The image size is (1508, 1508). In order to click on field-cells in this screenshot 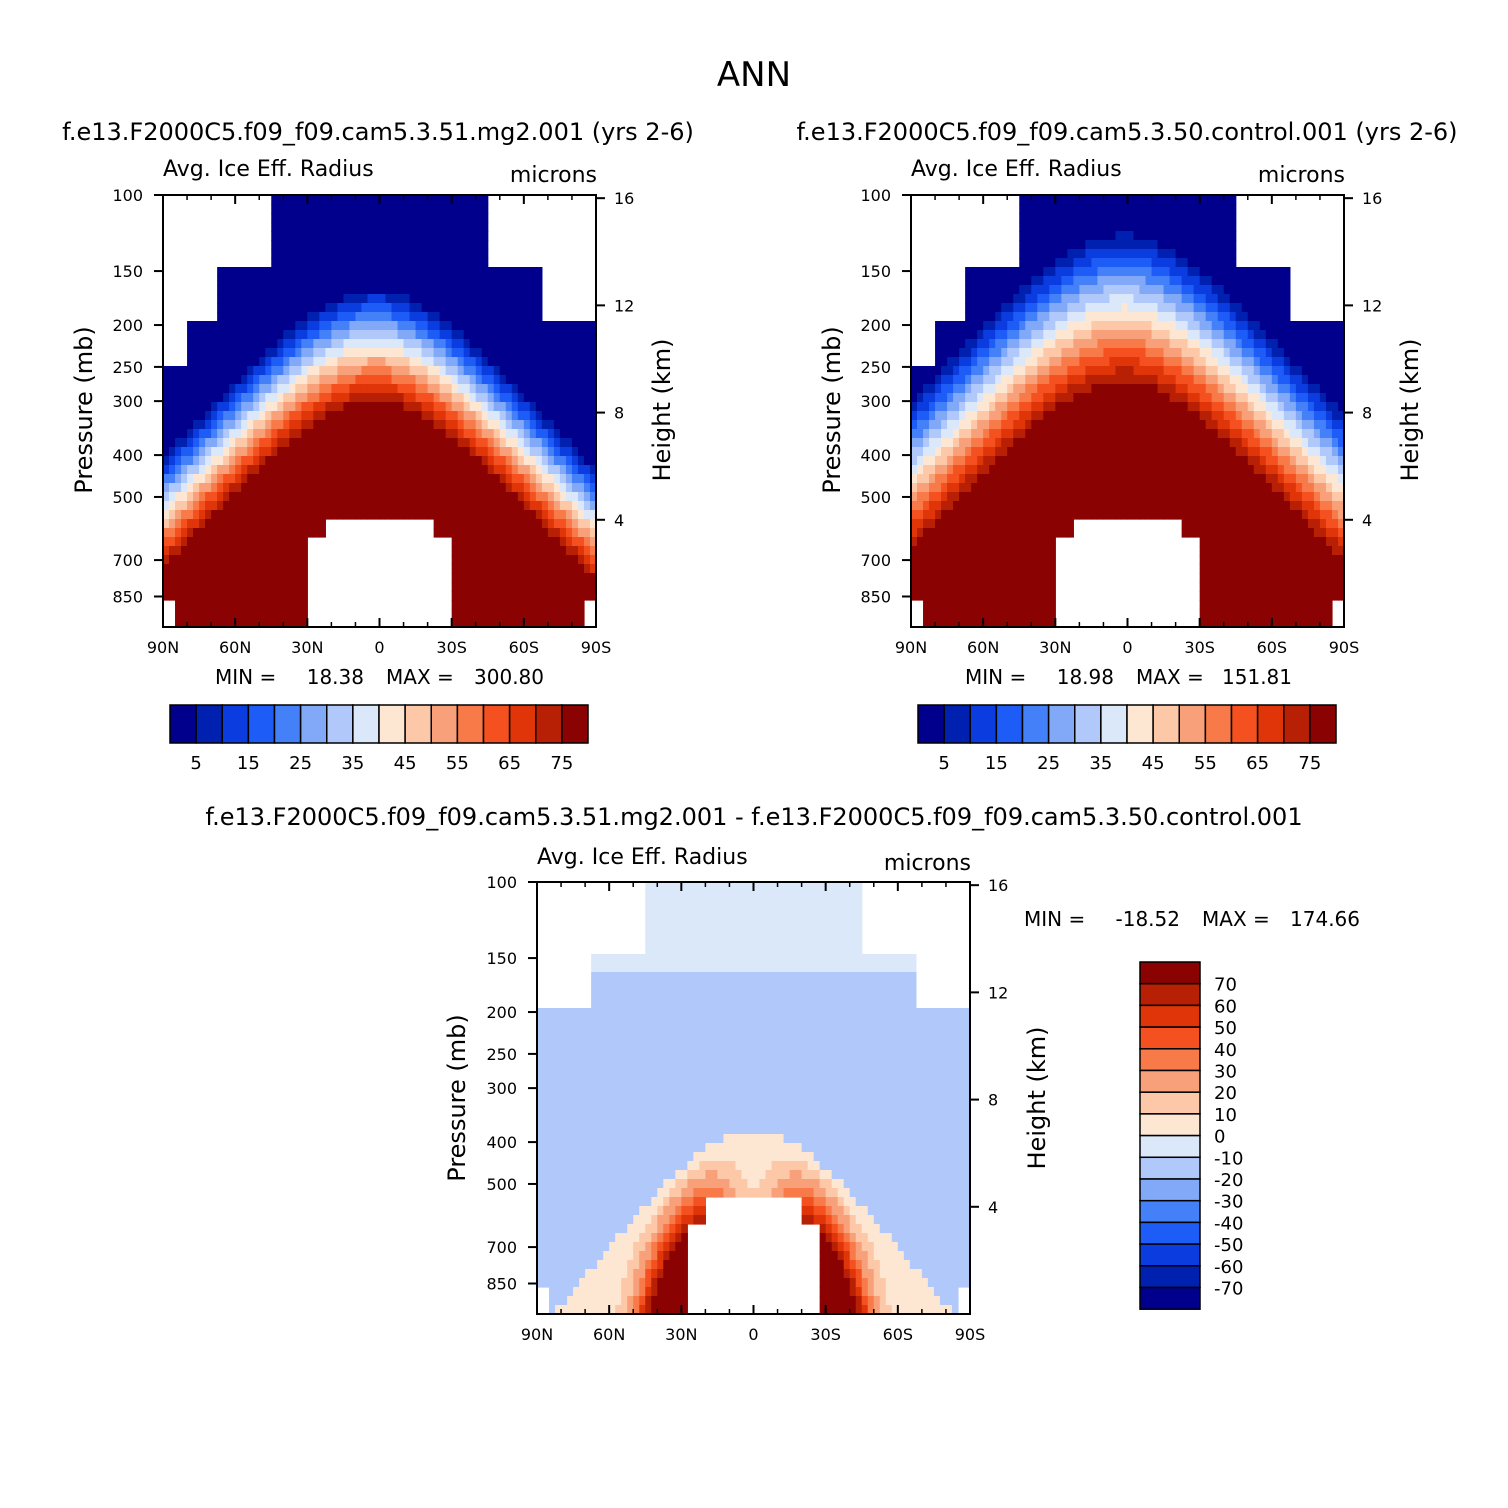, I will do `click(1128, 411)`.